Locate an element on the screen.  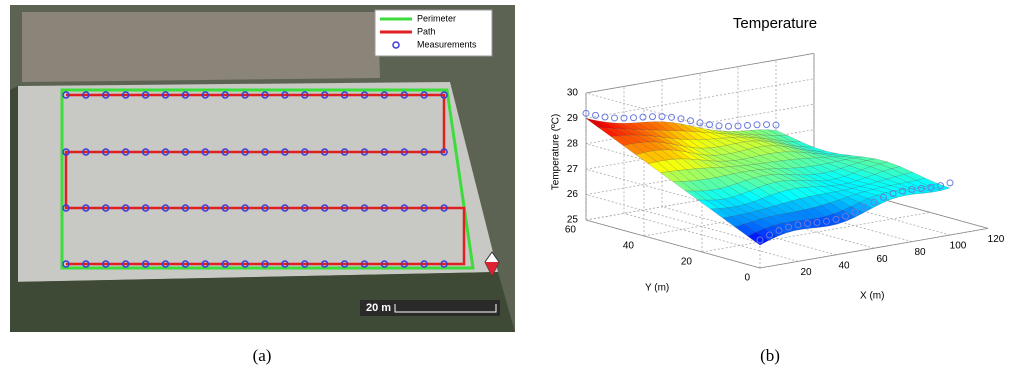
y-tick-label: 60 is located at coordinates (571, 230).